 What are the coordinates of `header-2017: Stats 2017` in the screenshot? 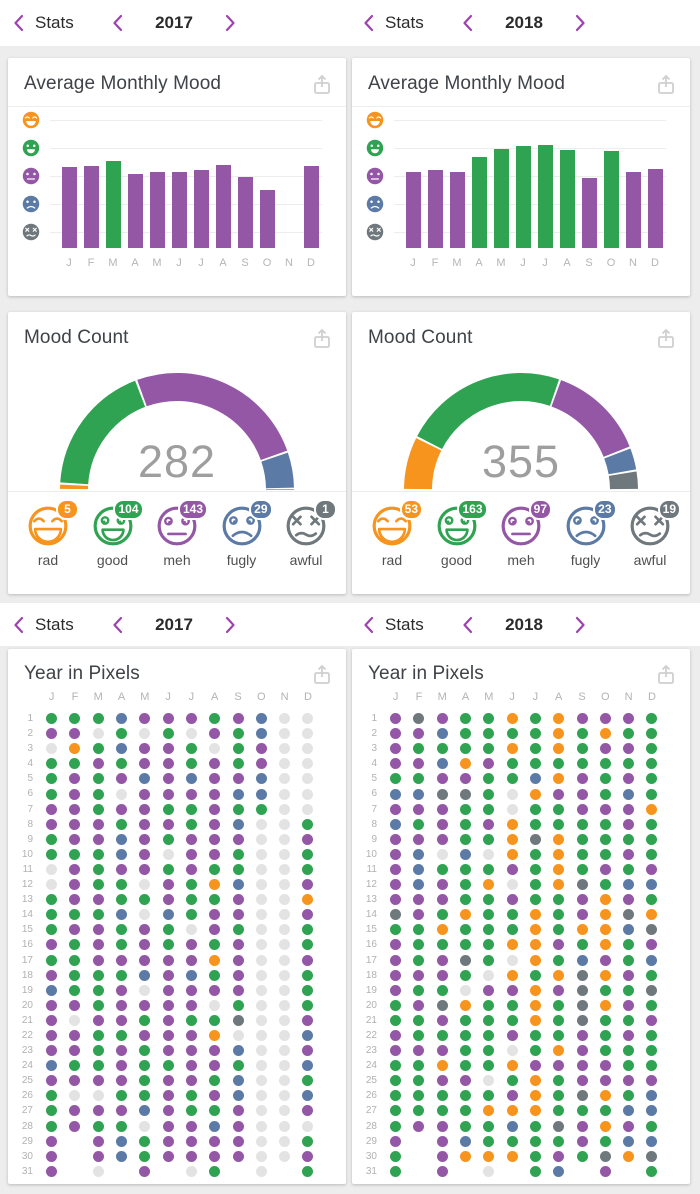 It's located at (175, 624).